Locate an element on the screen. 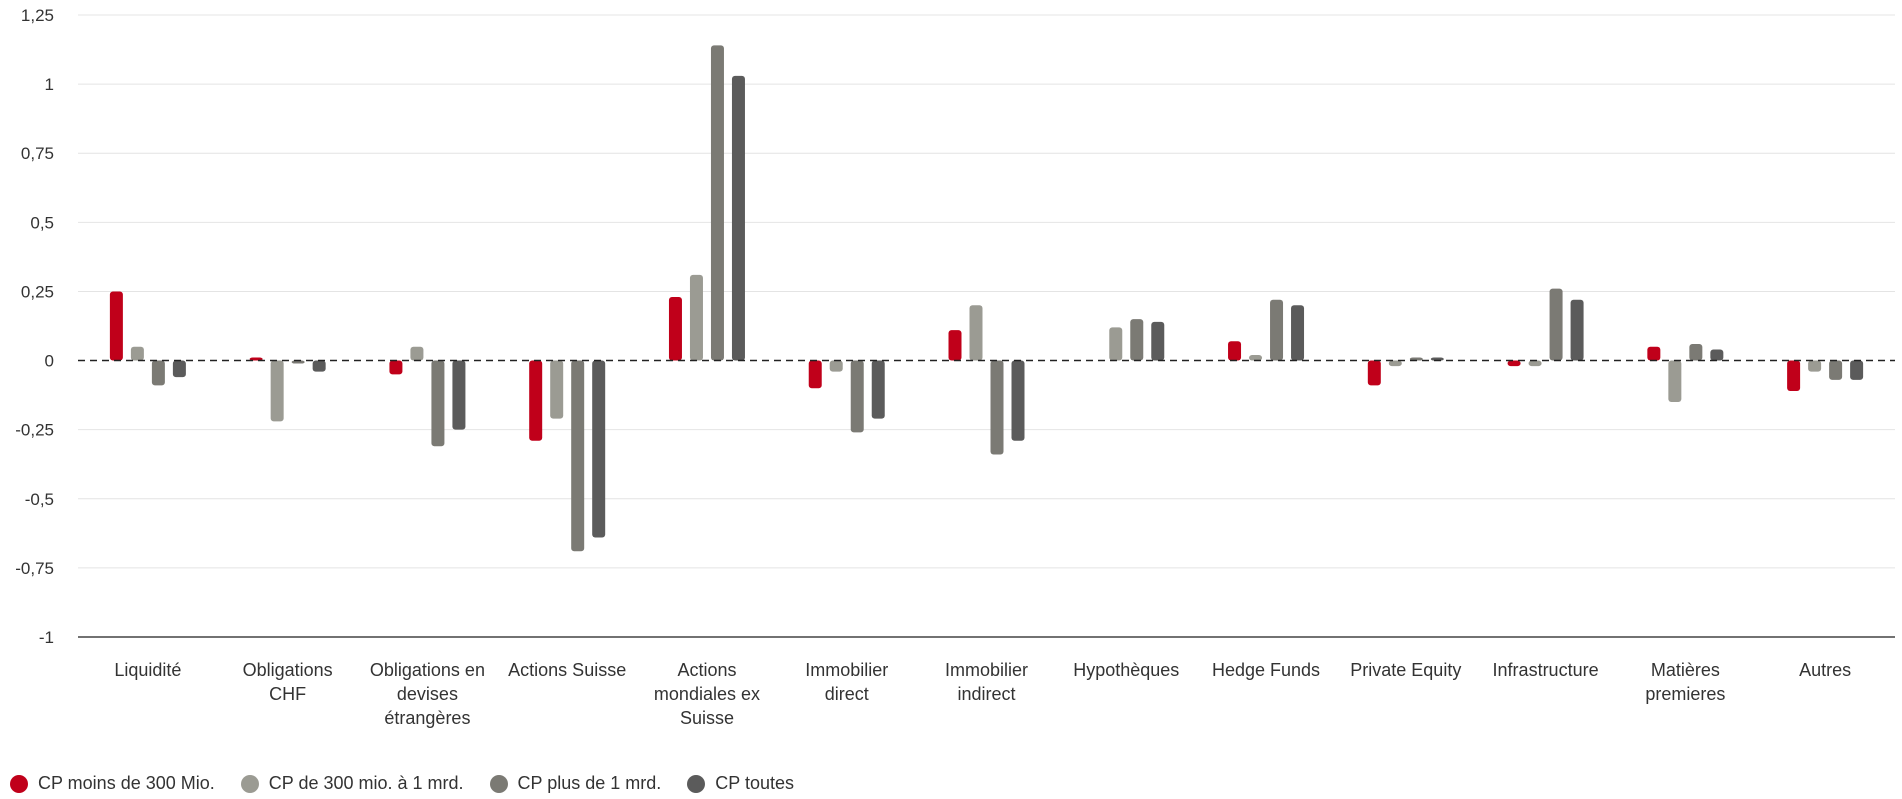  category-label: indirect is located at coordinates (986, 694).